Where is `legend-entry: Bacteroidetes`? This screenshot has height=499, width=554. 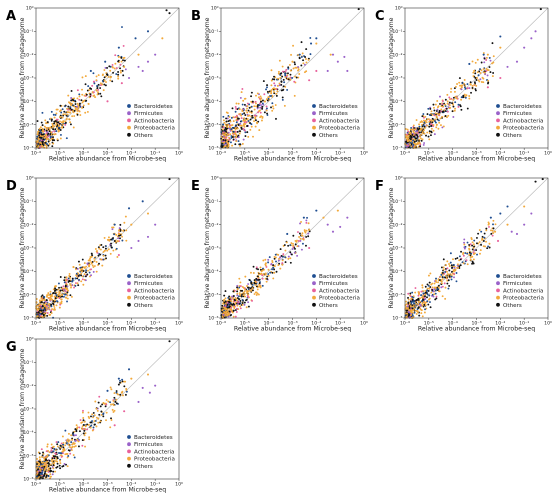
legend-entry: Bacteroidetes is located at coordinates (519, 107).